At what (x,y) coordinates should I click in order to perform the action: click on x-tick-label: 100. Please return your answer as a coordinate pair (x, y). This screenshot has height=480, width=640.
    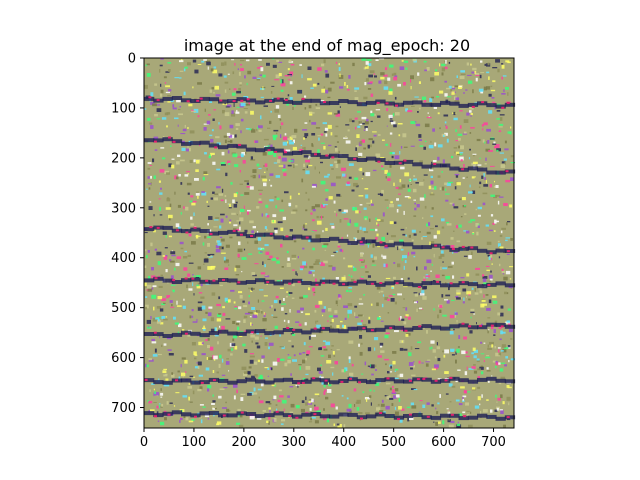
    Looking at the image, I should click on (194, 442).